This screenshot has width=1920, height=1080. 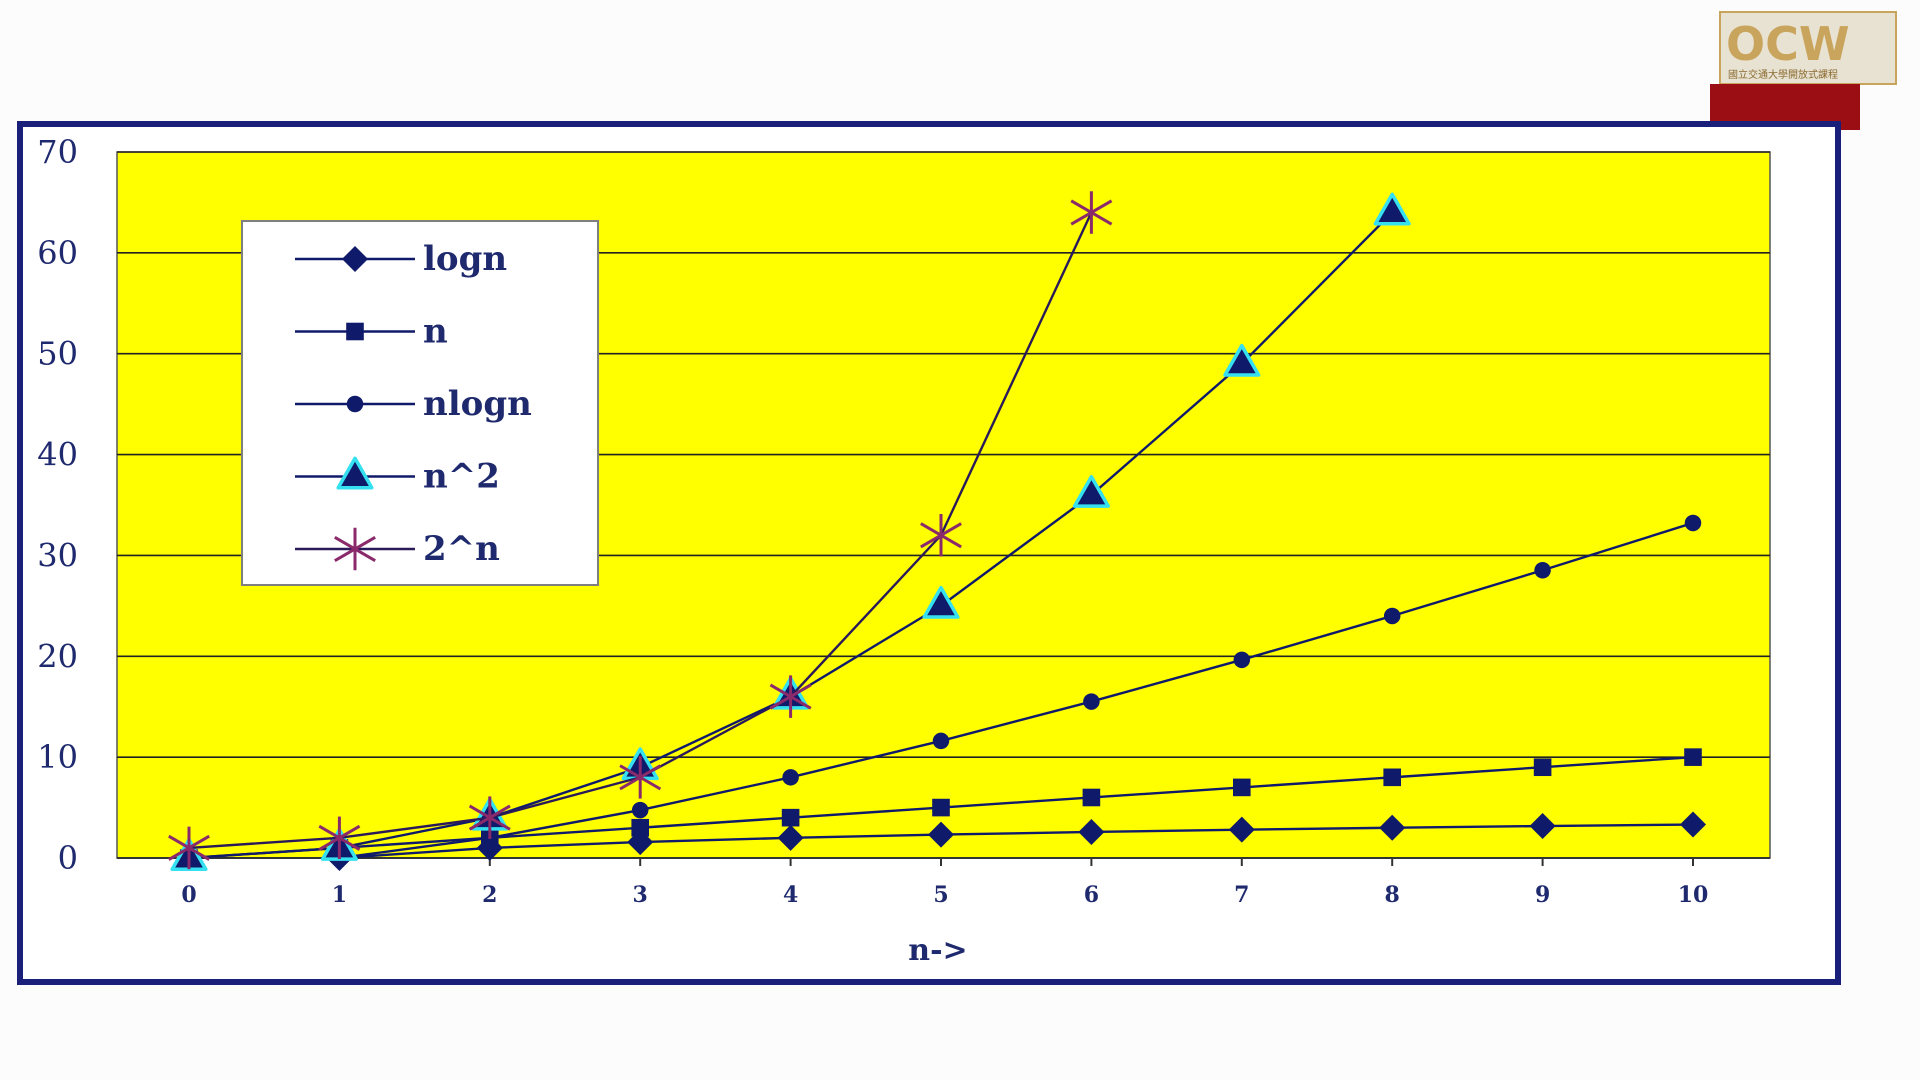 I want to click on x-tick-label: 9, so click(x=1542, y=895).